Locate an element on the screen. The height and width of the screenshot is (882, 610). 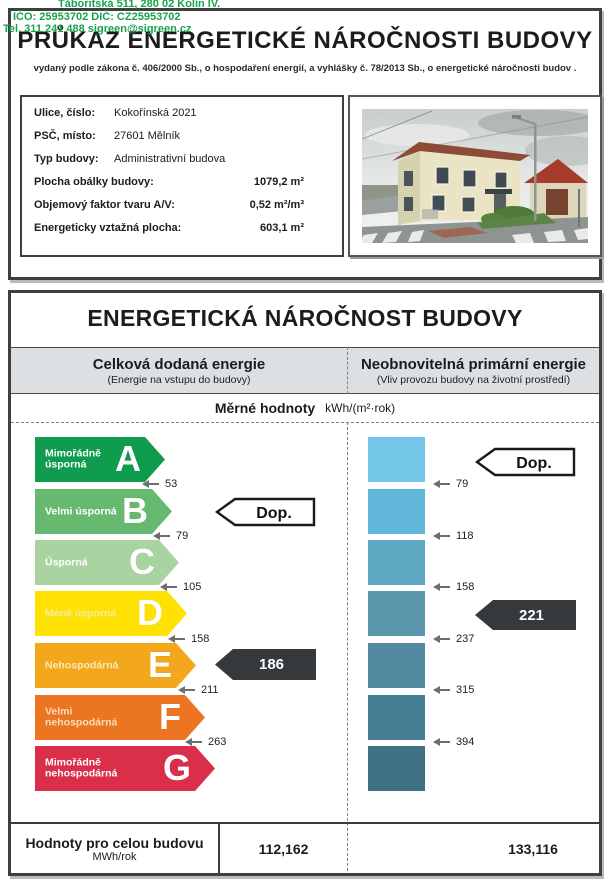
letterhead-line-address: Táboritská 511, 280 02 Kolín IV. is located at coordinates (139, 5).